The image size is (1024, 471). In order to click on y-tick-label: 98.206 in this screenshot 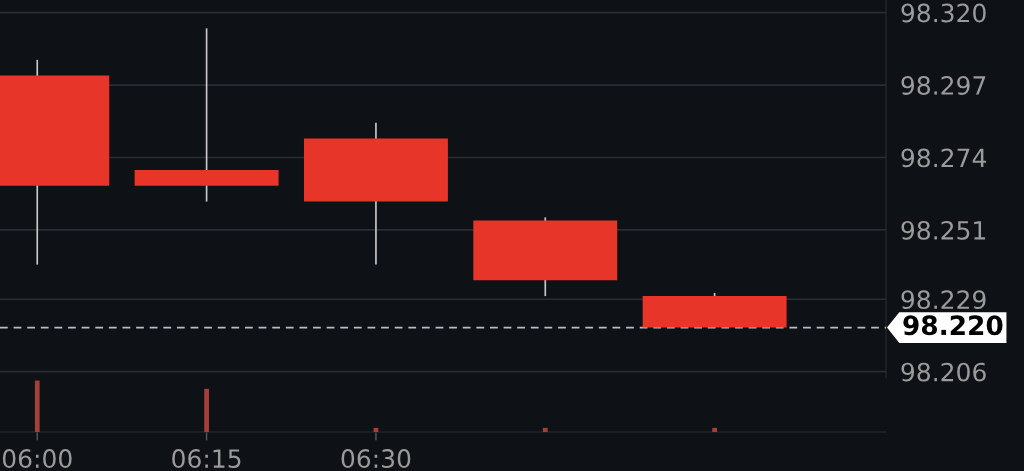, I will do `click(943, 372)`.